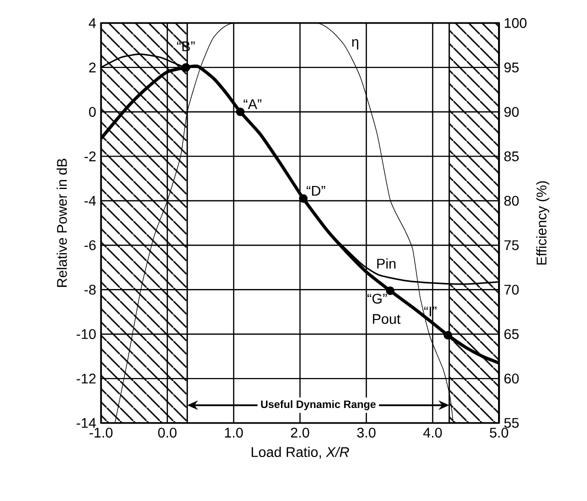 The image size is (587, 501). What do you see at coordinates (90, 201) in the screenshot?
I see `y-tick-label: -4` at bounding box center [90, 201].